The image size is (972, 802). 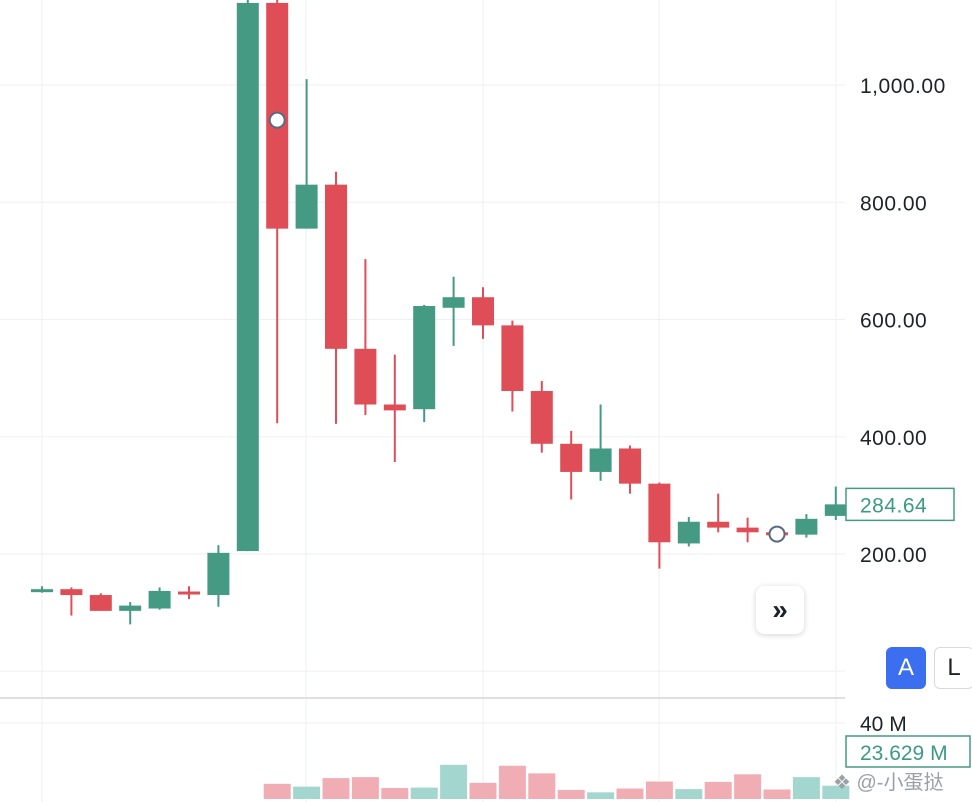 I want to click on last-volume-text: 23.629 M, so click(x=904, y=753).